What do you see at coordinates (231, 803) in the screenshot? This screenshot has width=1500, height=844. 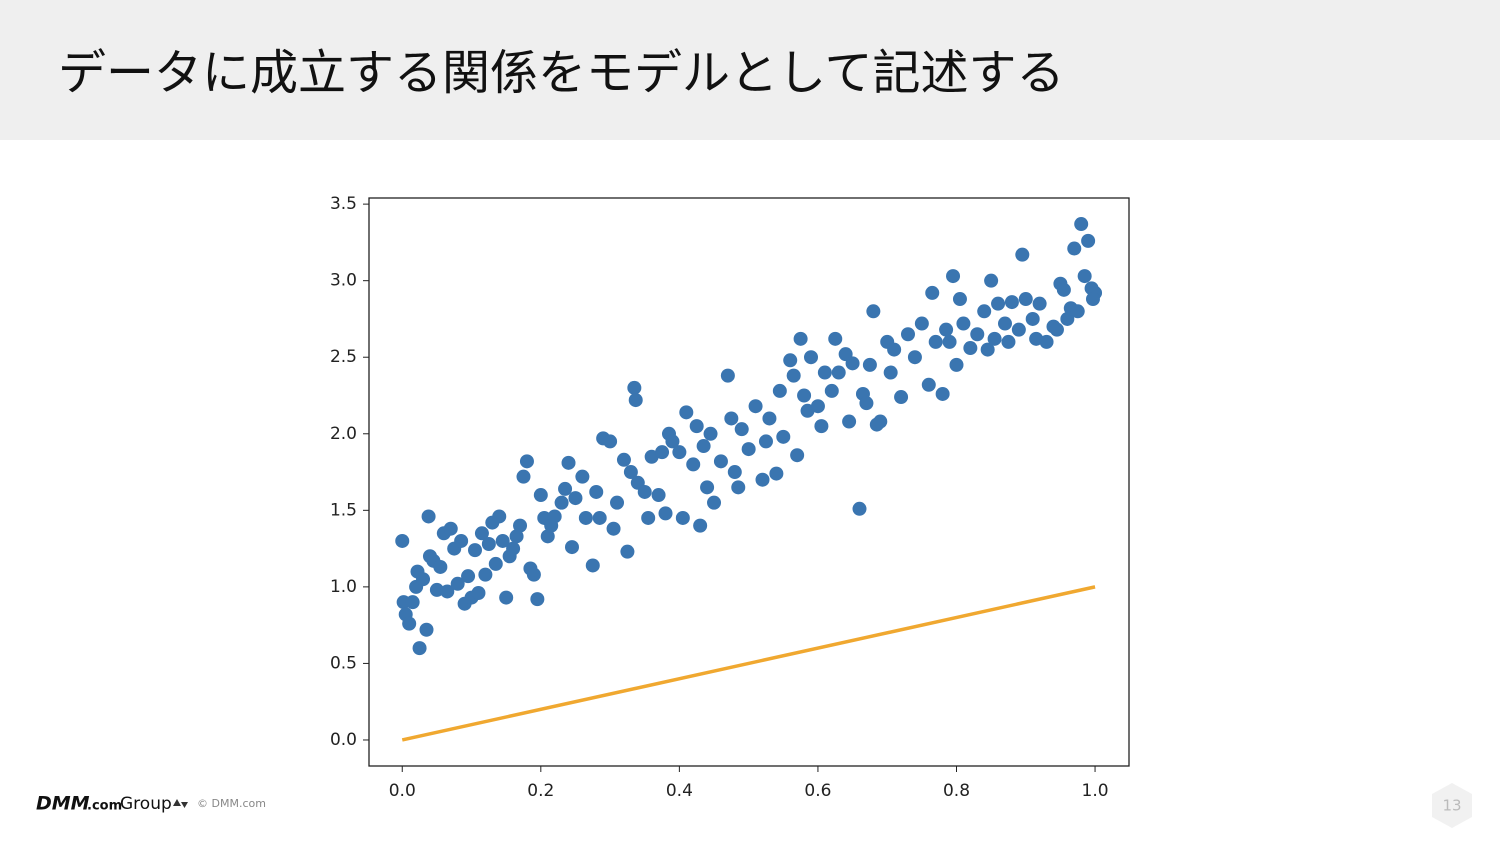 I see `copyright: © DMM.com` at bounding box center [231, 803].